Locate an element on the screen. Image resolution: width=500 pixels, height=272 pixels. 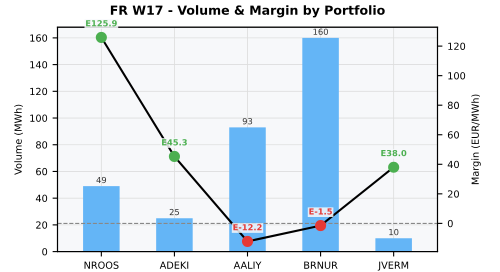
x-tick-label: AALIY is located at coordinates (248, 265).